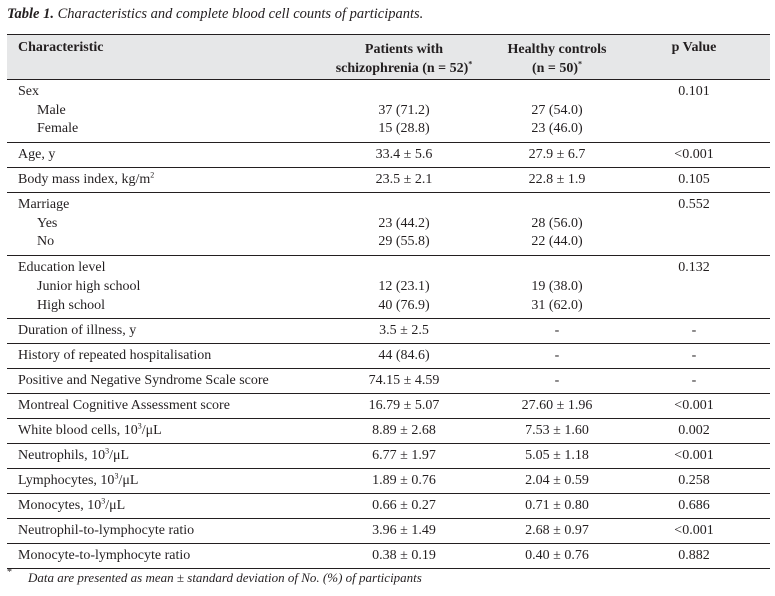  I want to click on patients-value: 16.79 ± 5.07, so click(404, 406).